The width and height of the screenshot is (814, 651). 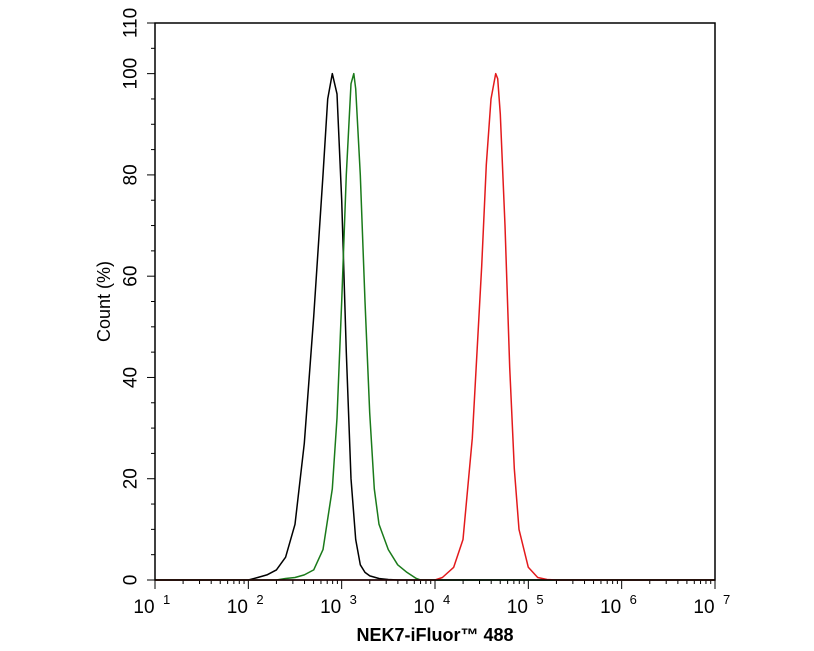 What do you see at coordinates (131, 377) in the screenshot?
I see `y-tick-label: 40` at bounding box center [131, 377].